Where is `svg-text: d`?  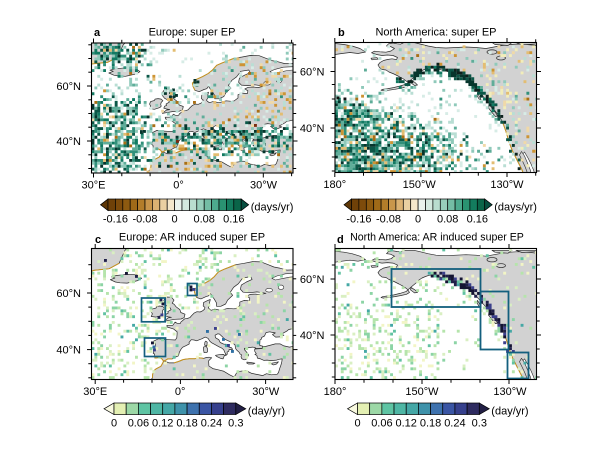
svg-text: d is located at coordinates (340, 240).